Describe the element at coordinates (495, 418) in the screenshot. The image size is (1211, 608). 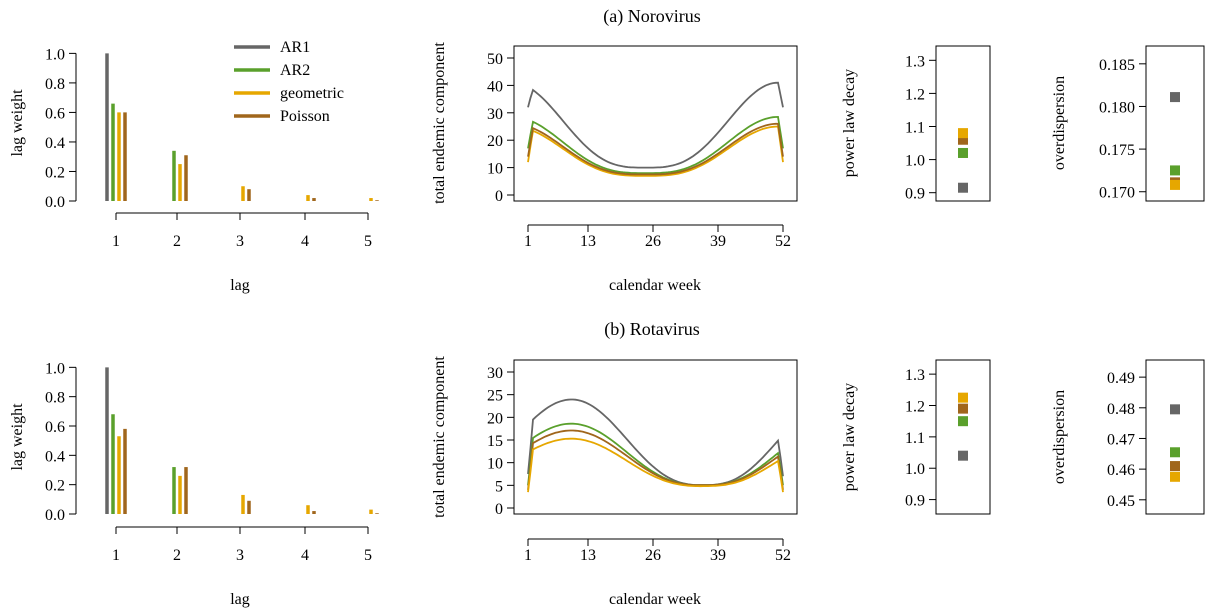
I see `y-tick-label: 20` at that location.